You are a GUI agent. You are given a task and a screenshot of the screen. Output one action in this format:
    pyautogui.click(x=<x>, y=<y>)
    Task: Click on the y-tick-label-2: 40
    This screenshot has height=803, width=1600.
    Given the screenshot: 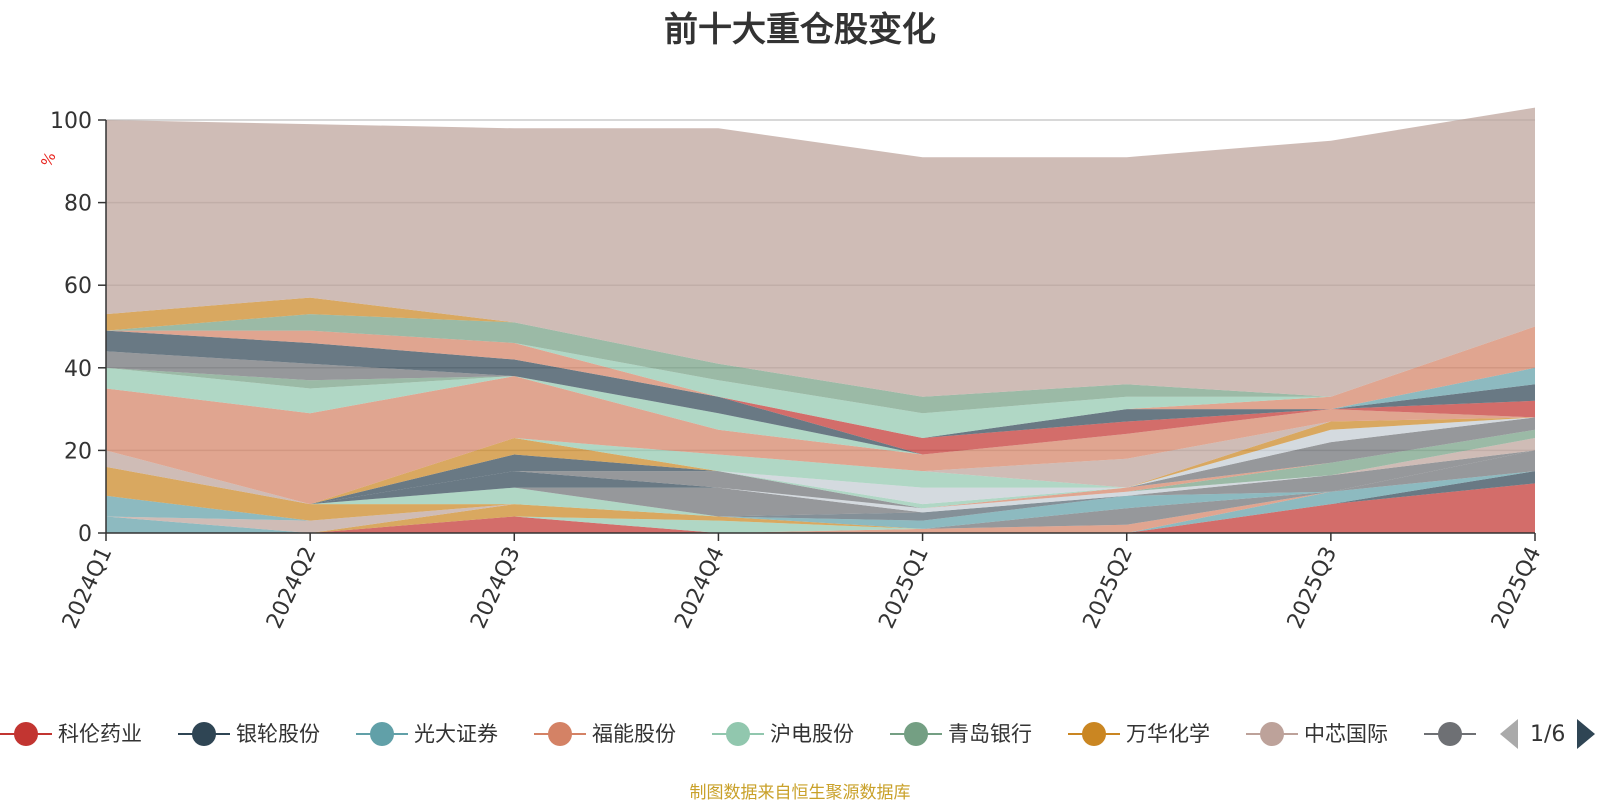 What is the action you would take?
    pyautogui.click(x=78, y=369)
    